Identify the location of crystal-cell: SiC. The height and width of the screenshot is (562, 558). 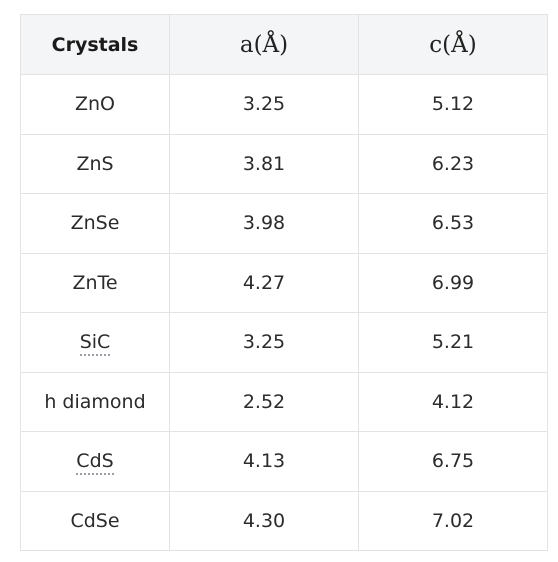
(95, 342).